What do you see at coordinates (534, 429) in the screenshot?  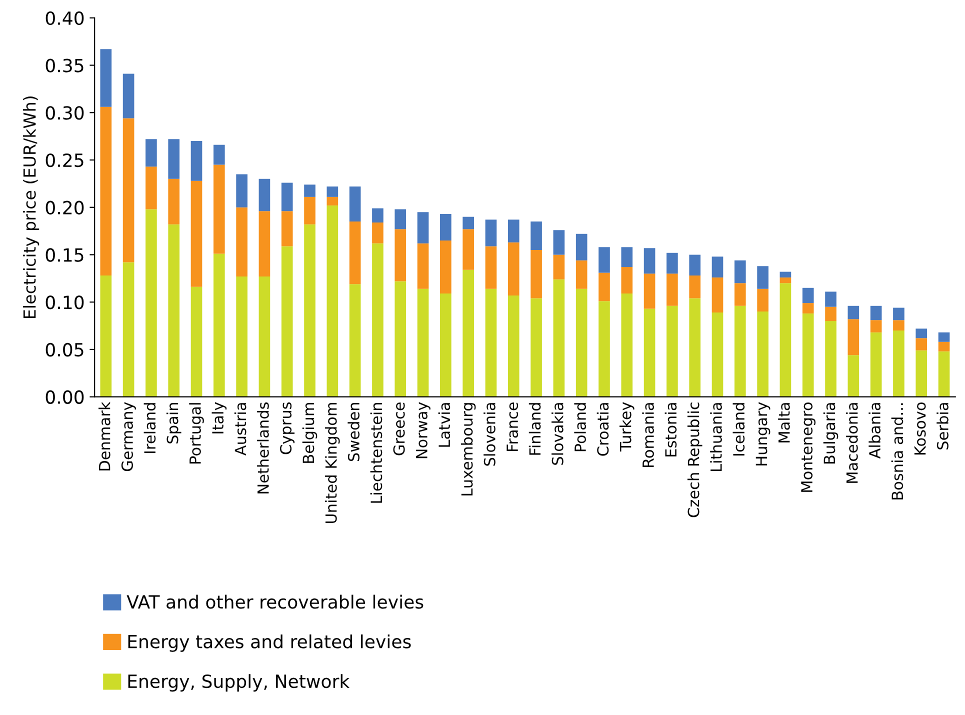 I see `x-tick-label: Finland` at bounding box center [534, 429].